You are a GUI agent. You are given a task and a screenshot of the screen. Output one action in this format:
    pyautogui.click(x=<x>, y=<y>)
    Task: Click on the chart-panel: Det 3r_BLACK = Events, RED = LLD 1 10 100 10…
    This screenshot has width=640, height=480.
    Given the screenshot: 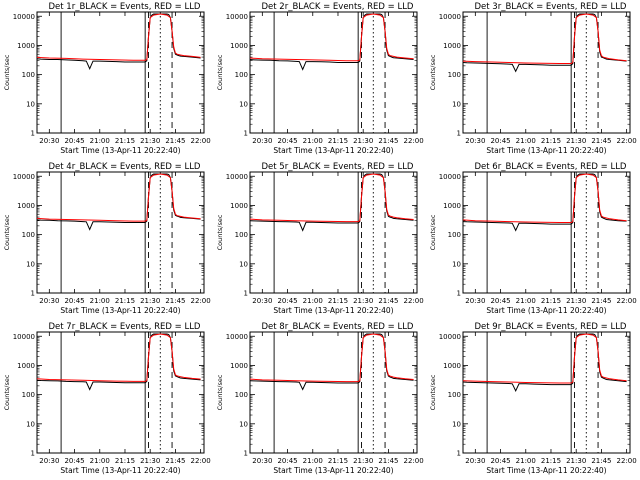 What is the action you would take?
    pyautogui.click(x=533, y=78)
    